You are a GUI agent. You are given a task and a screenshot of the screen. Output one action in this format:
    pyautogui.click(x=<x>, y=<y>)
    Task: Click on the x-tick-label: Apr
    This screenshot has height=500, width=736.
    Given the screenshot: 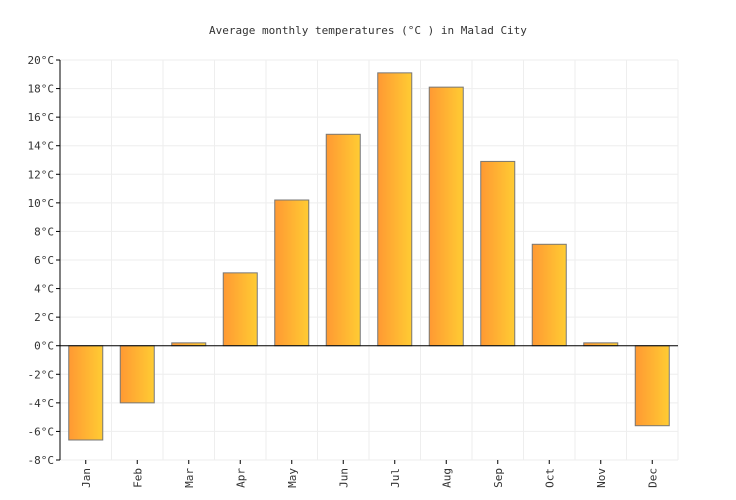 What is the action you would take?
    pyautogui.click(x=240, y=478)
    